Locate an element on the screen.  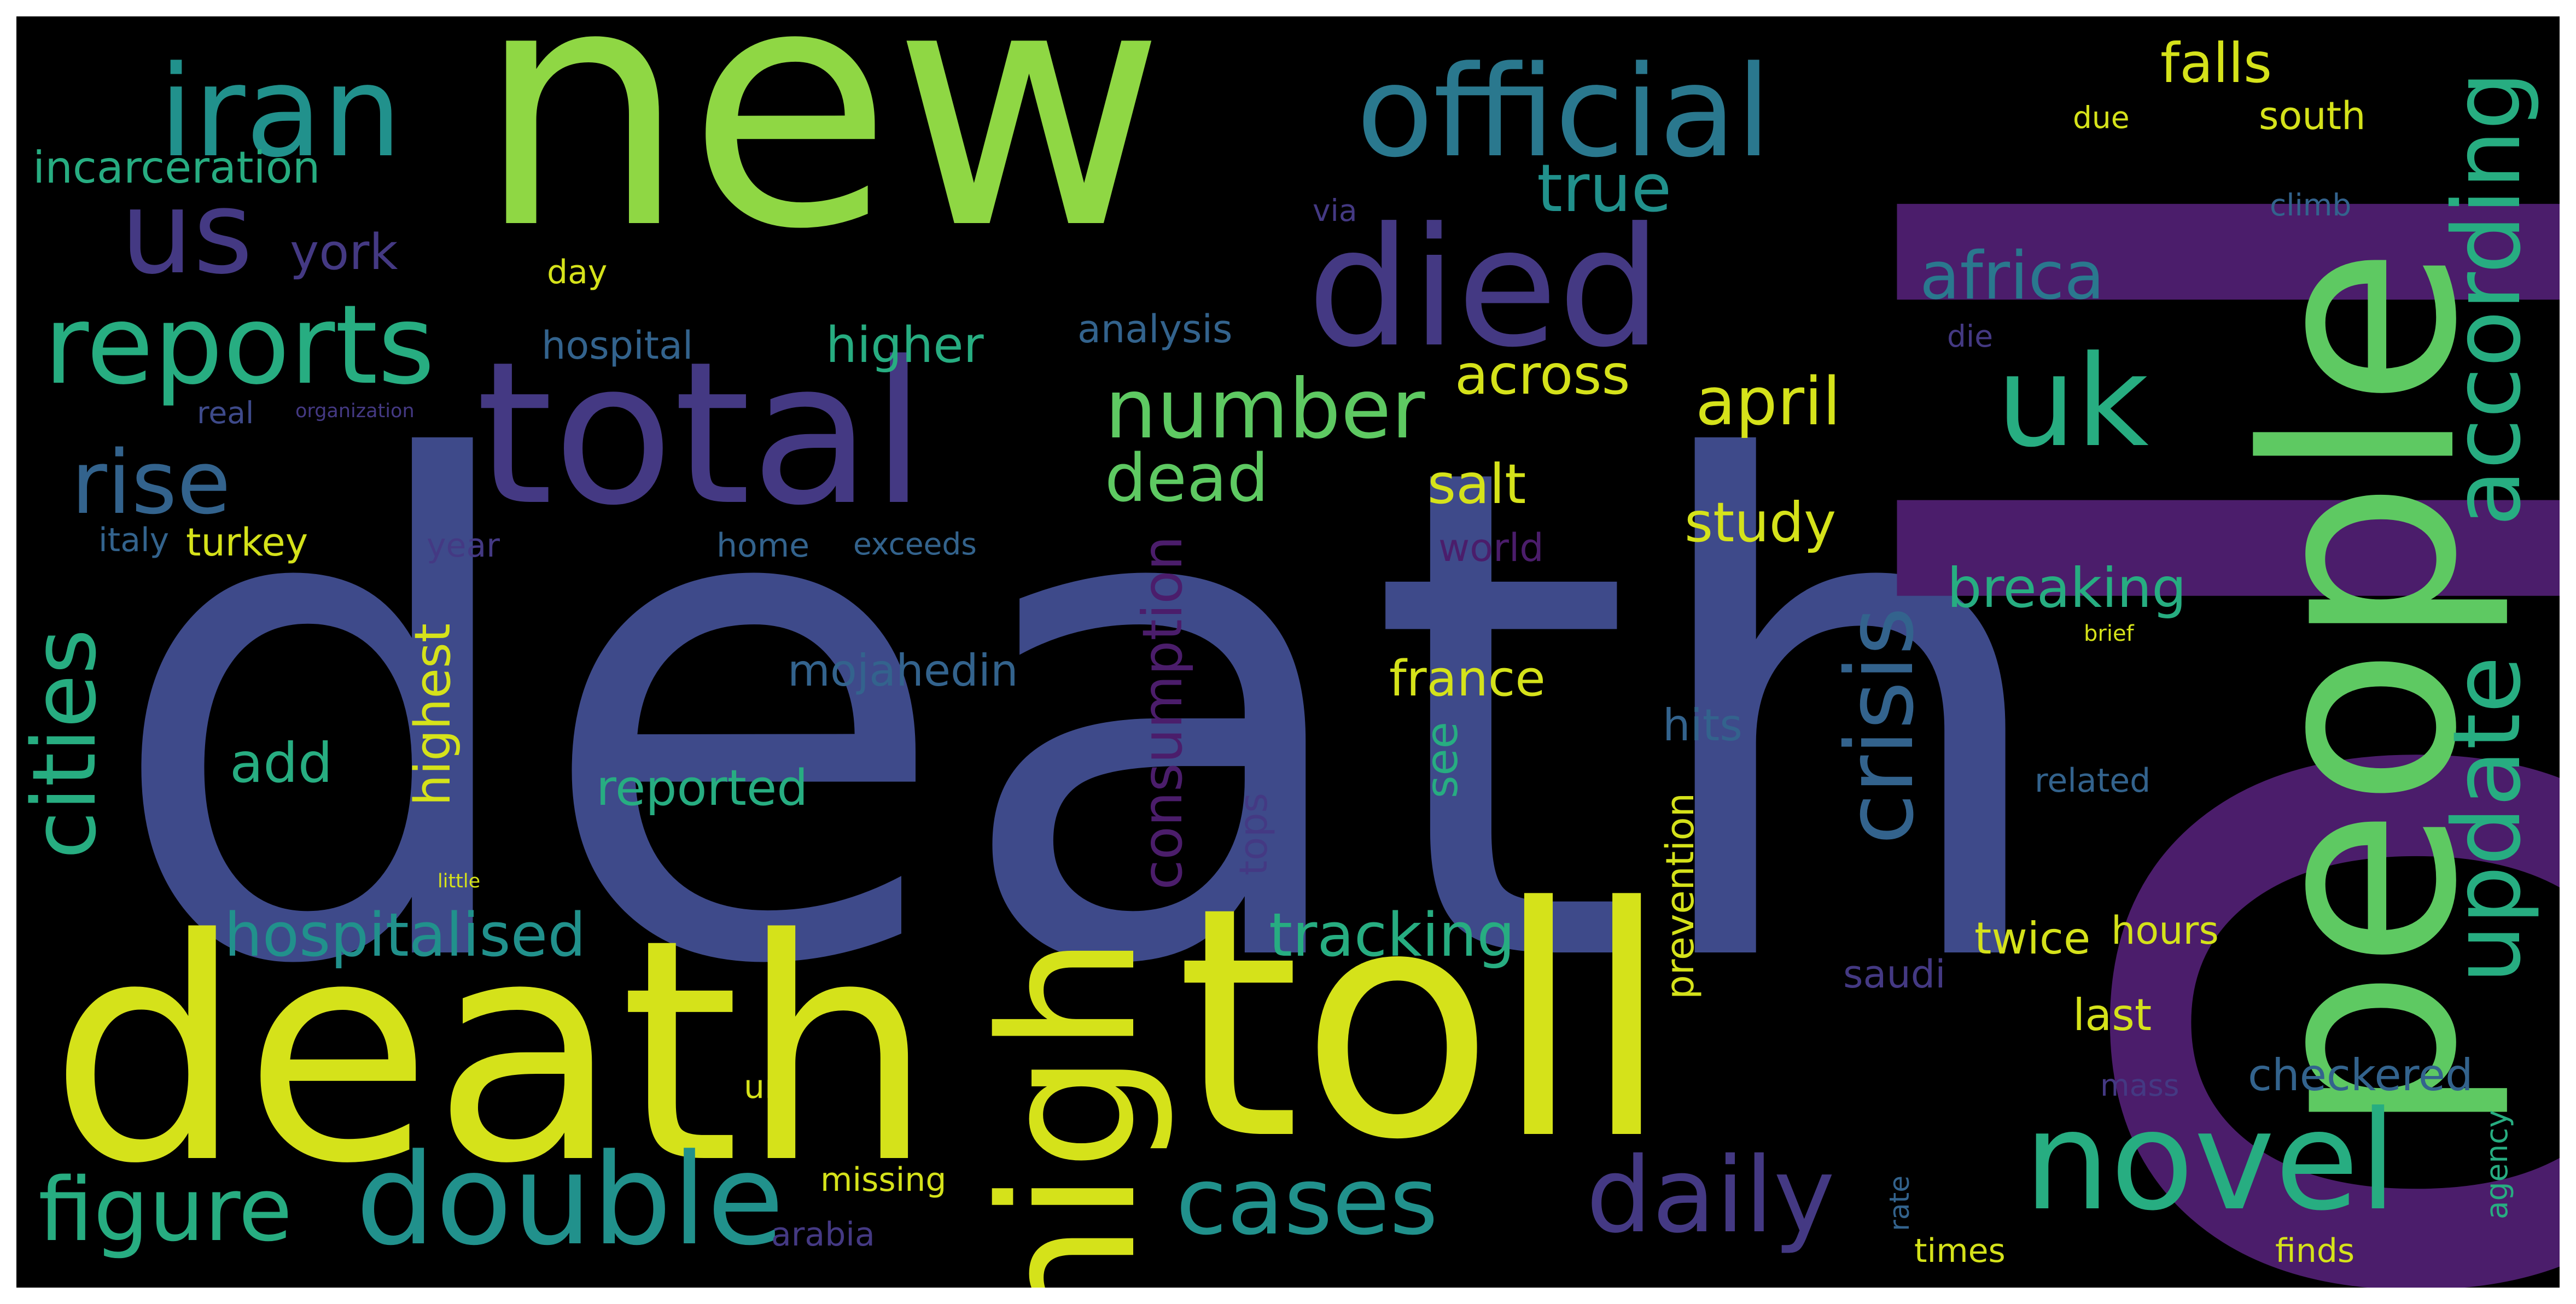
word-daily: daily is located at coordinates (1710, 1195).